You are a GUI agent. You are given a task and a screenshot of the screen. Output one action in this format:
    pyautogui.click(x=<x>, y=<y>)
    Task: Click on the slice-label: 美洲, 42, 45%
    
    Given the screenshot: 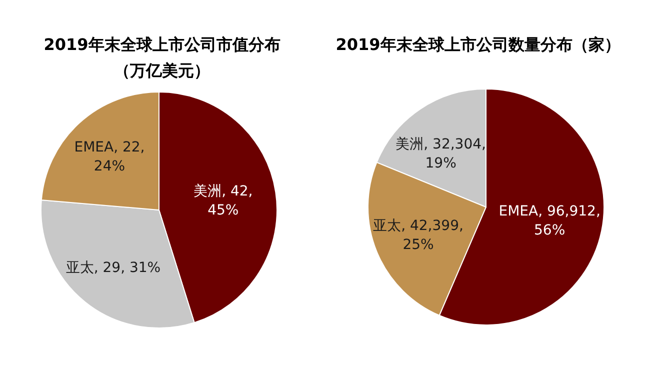 What is the action you would take?
    pyautogui.click(x=223, y=201)
    